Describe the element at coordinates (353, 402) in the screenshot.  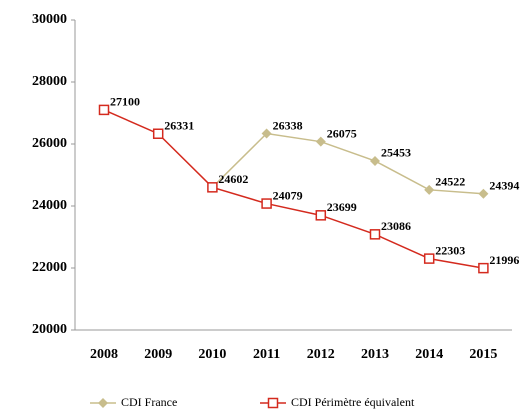
I see `legend-label: CDI Périmètre équivalent` at that location.